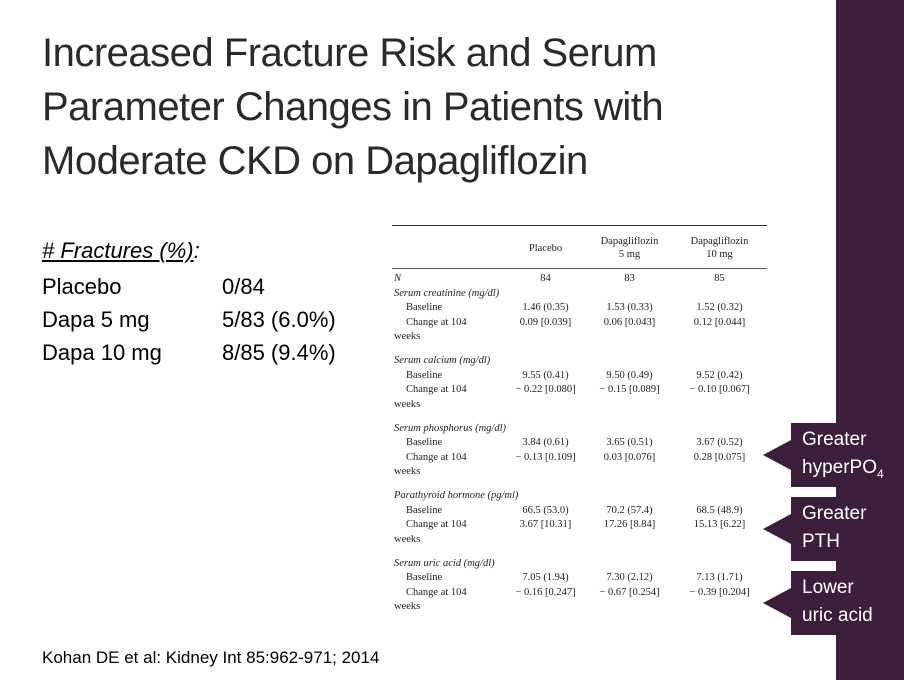 Image resolution: width=904 pixels, height=680 pixels. I want to click on fracture-row: Placebo 0/84, so click(153, 286).